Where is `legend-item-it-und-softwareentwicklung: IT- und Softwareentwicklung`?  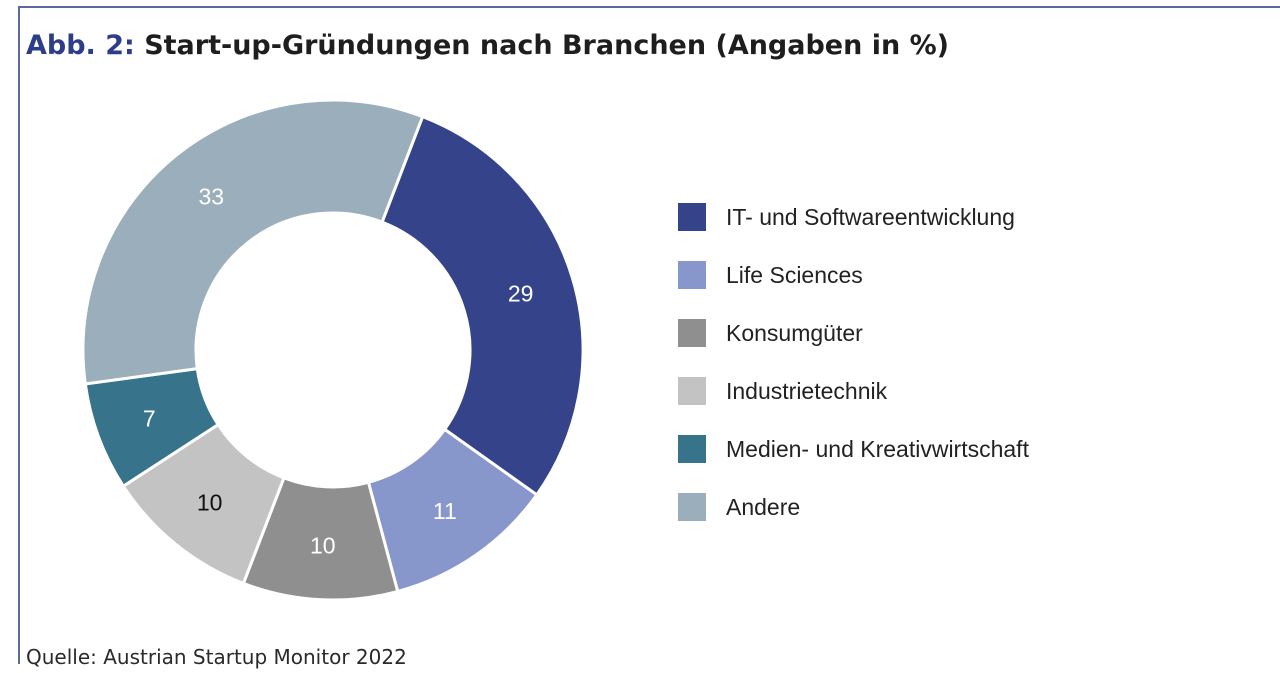
legend-item-it-und-softwareentwicklung: IT- und Softwareentwicklung is located at coordinates (853, 217).